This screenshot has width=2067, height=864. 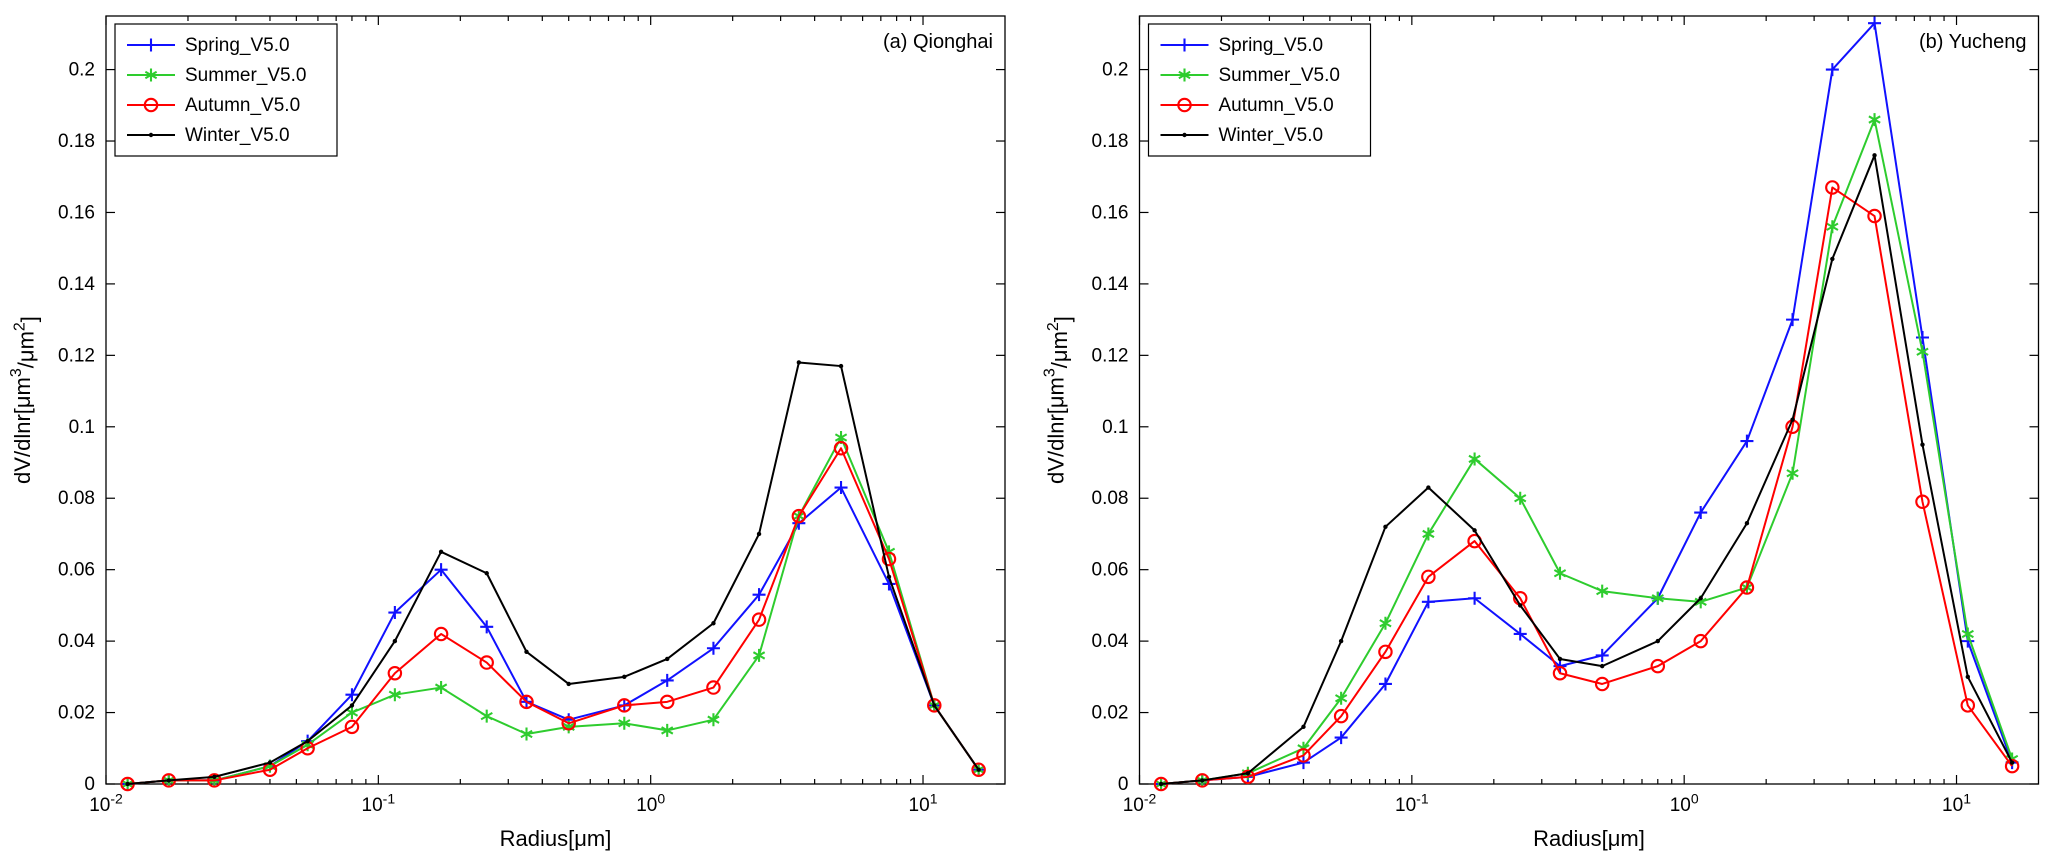 I want to click on panel-label: (a) Qionghai, so click(x=938, y=42).